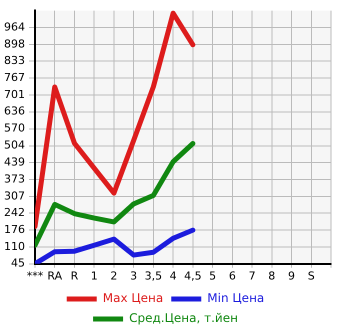  I want to click on y-tick-label: 504, so click(14, 145).